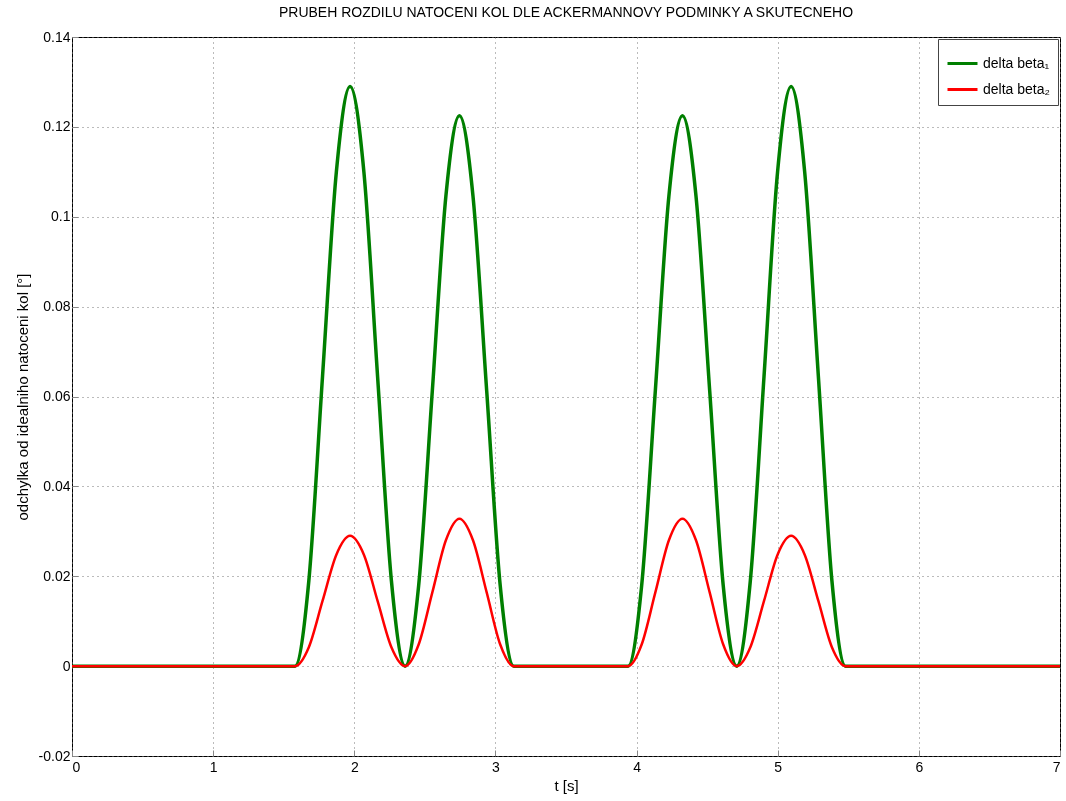 The width and height of the screenshot is (1066, 801). What do you see at coordinates (496, 766) in the screenshot?
I see `x-tick-label: 3` at bounding box center [496, 766].